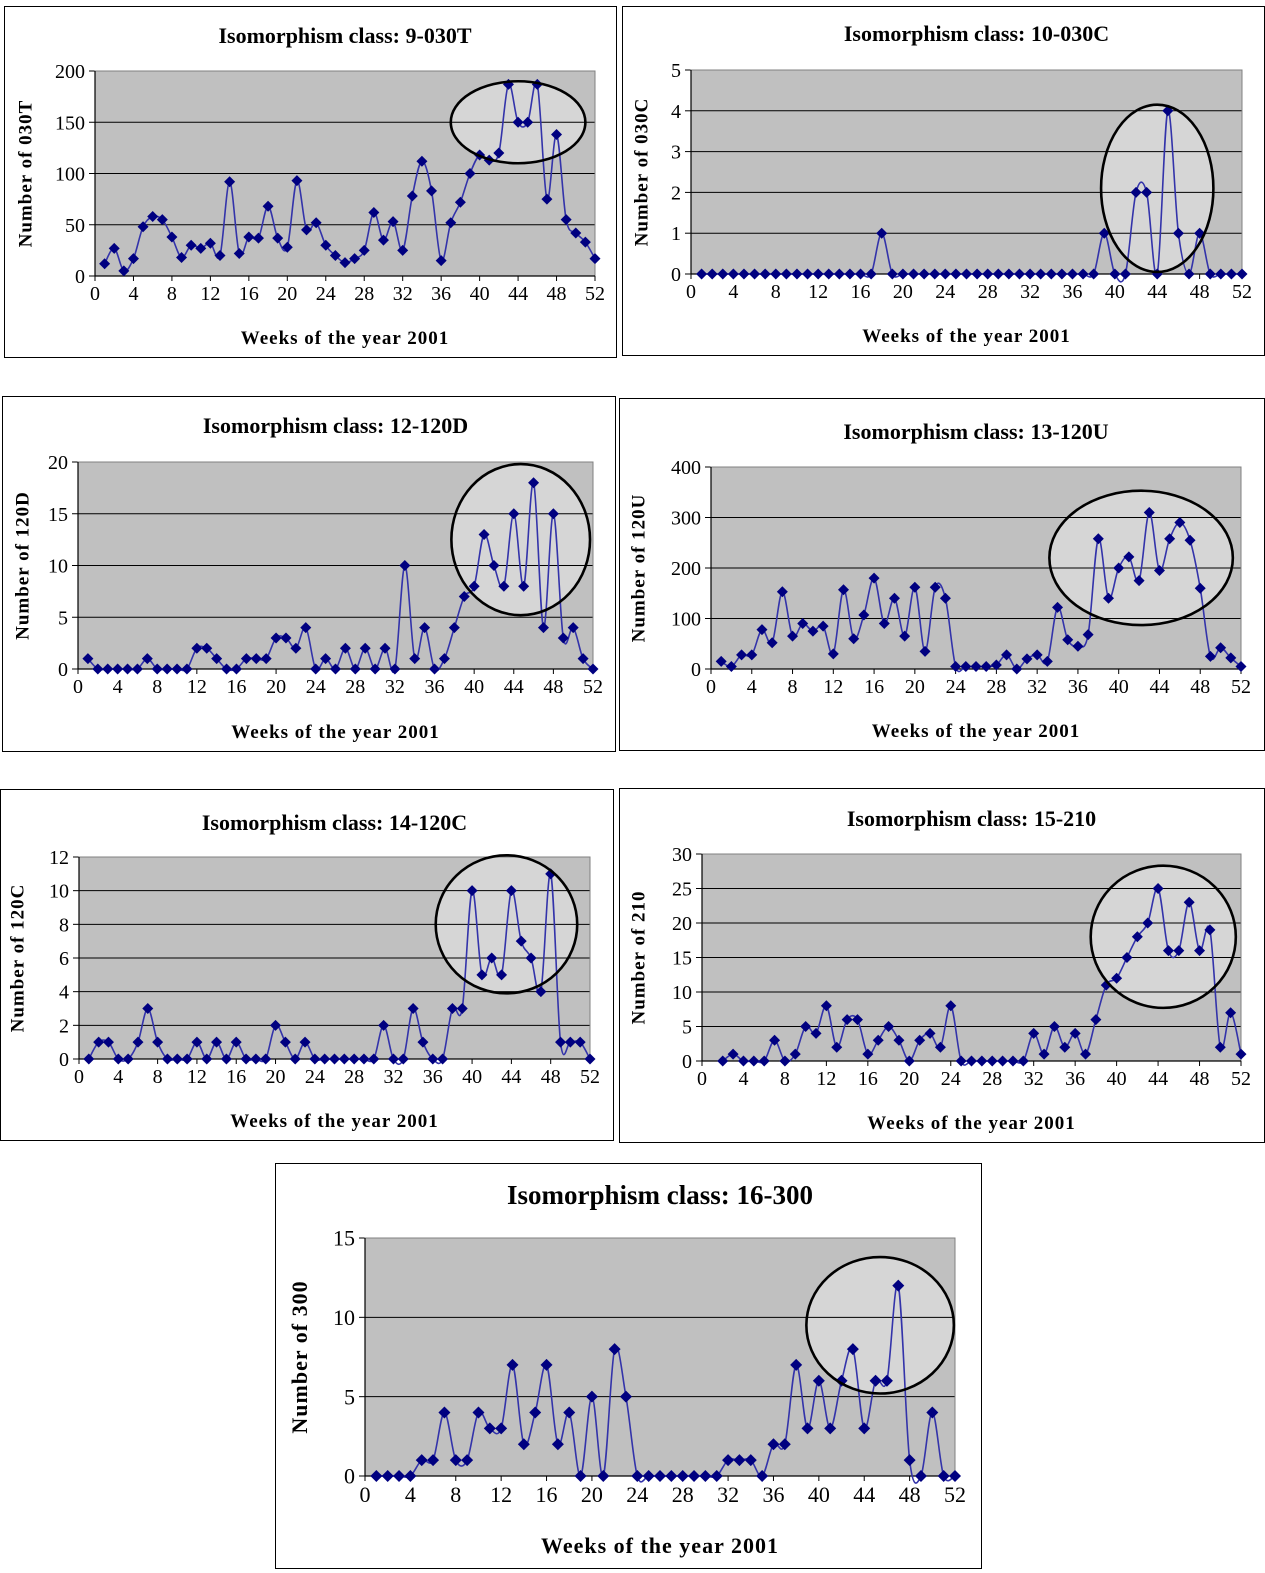 The width and height of the screenshot is (1265, 1573). I want to click on chart-title: Isomorphism class: 10-030C, so click(976, 33).